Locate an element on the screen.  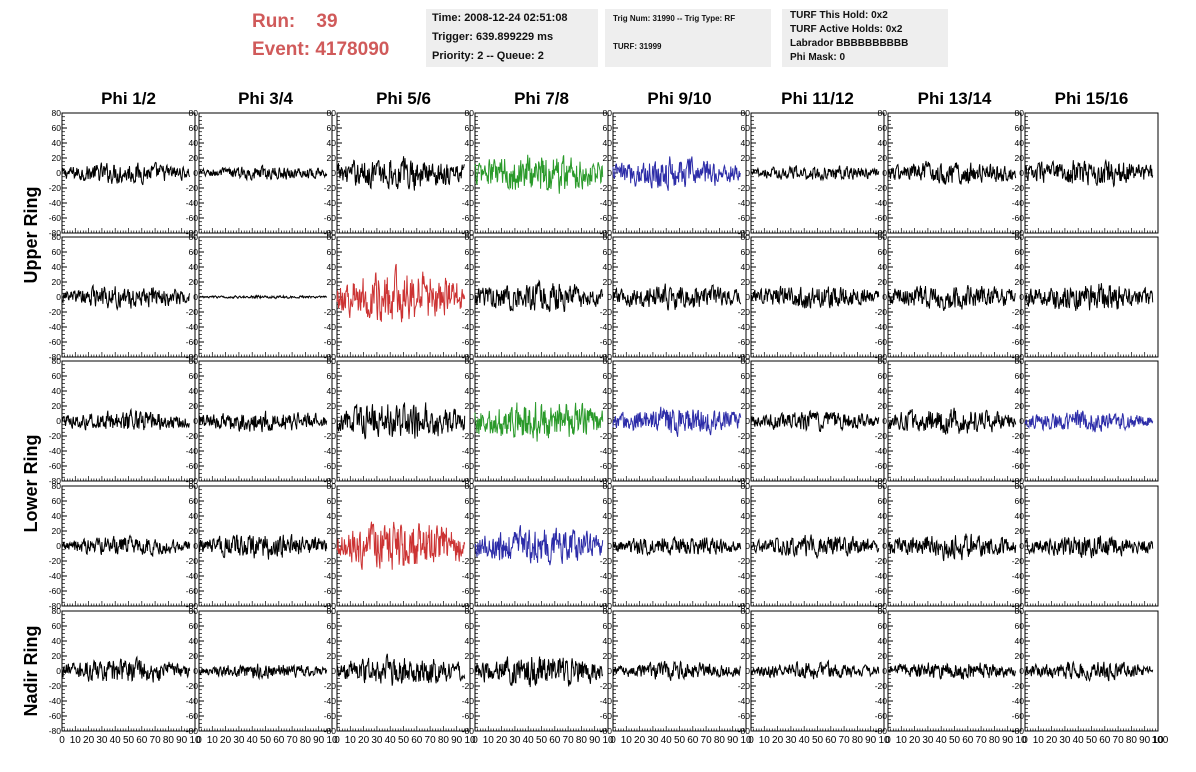
column-title: Phi 11/12 is located at coordinates (817, 98).